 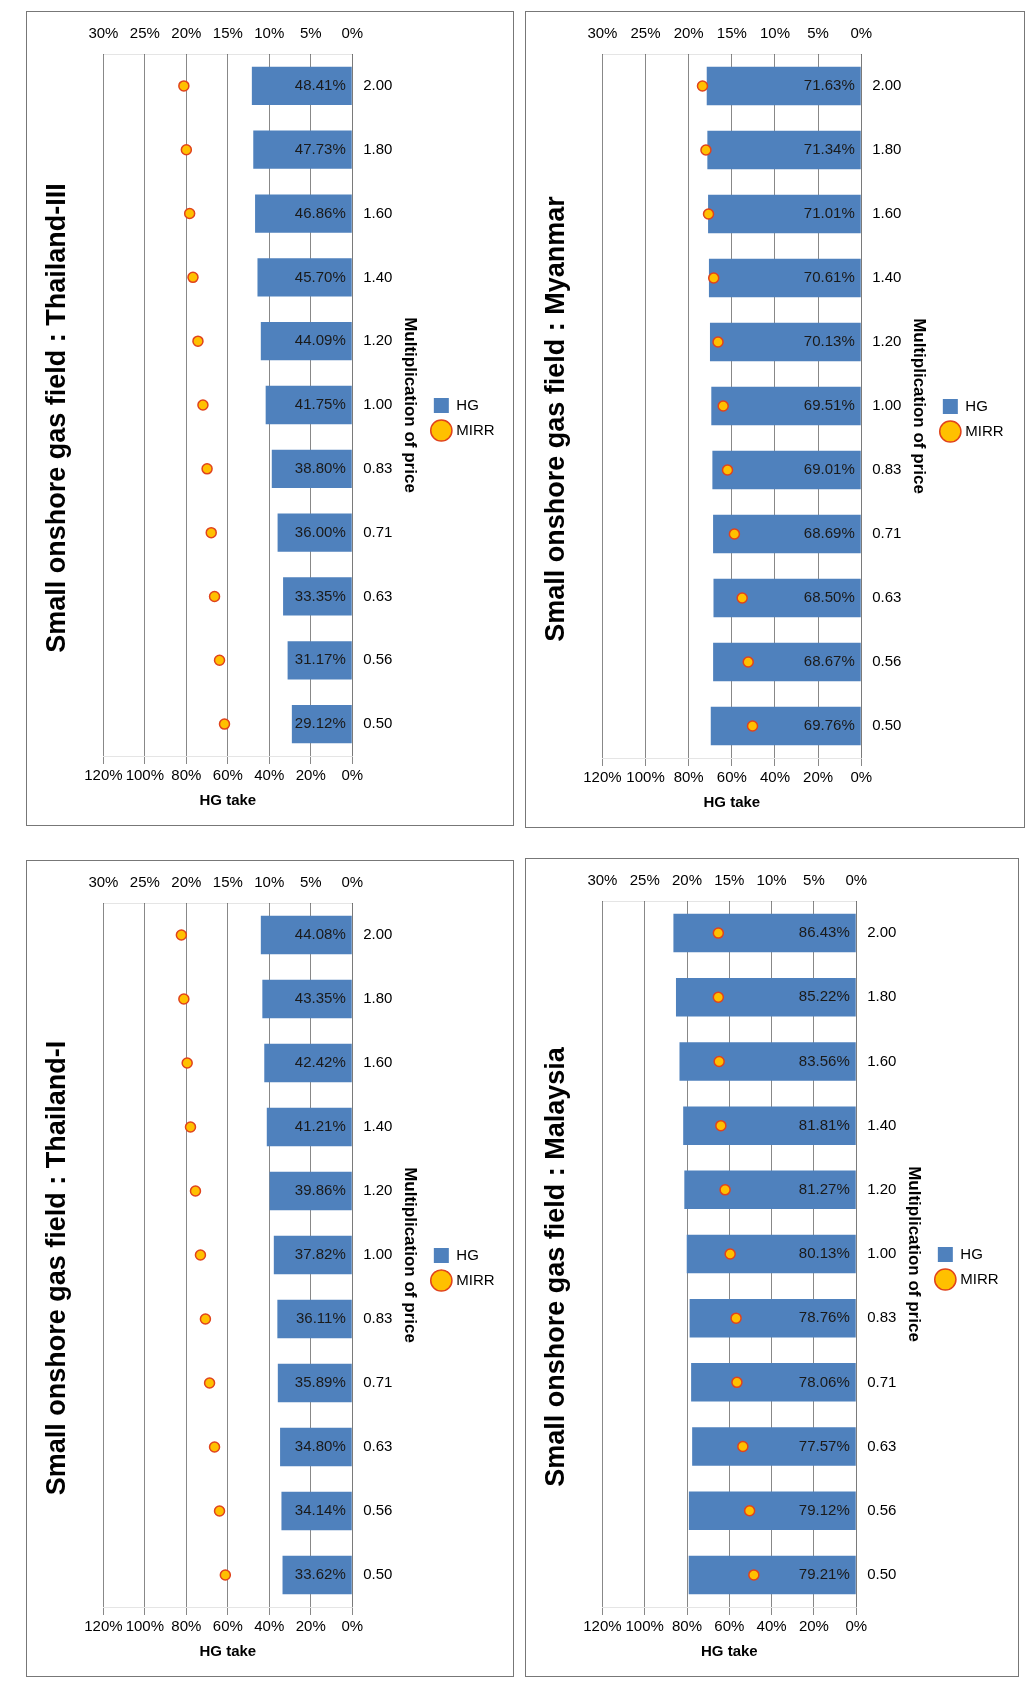 I want to click on data-label: 35.89%, so click(x=320, y=1382).